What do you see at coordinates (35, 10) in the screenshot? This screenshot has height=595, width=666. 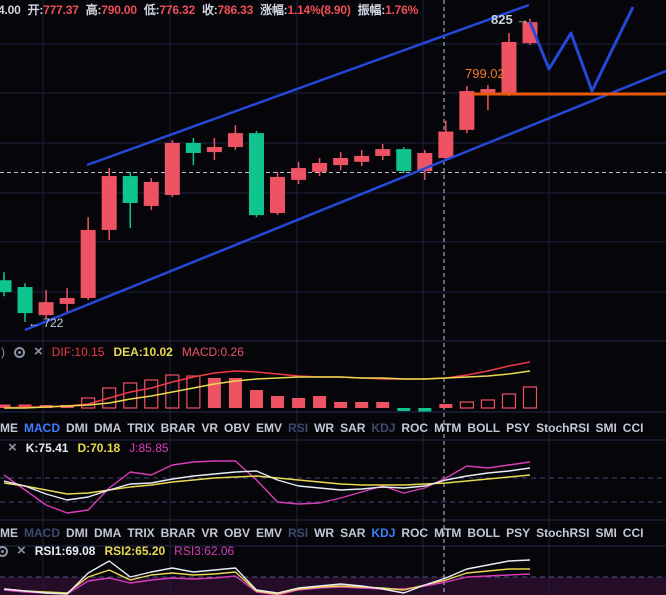 I see `open-label: 开:` at bounding box center [35, 10].